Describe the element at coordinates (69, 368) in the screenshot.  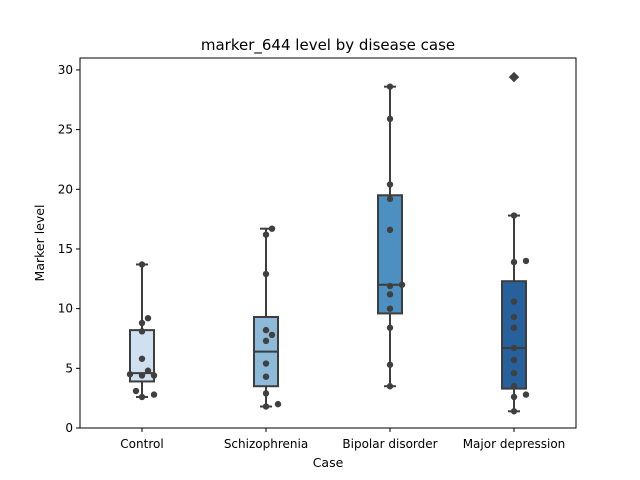
I see `y-tick-label: 5` at that location.